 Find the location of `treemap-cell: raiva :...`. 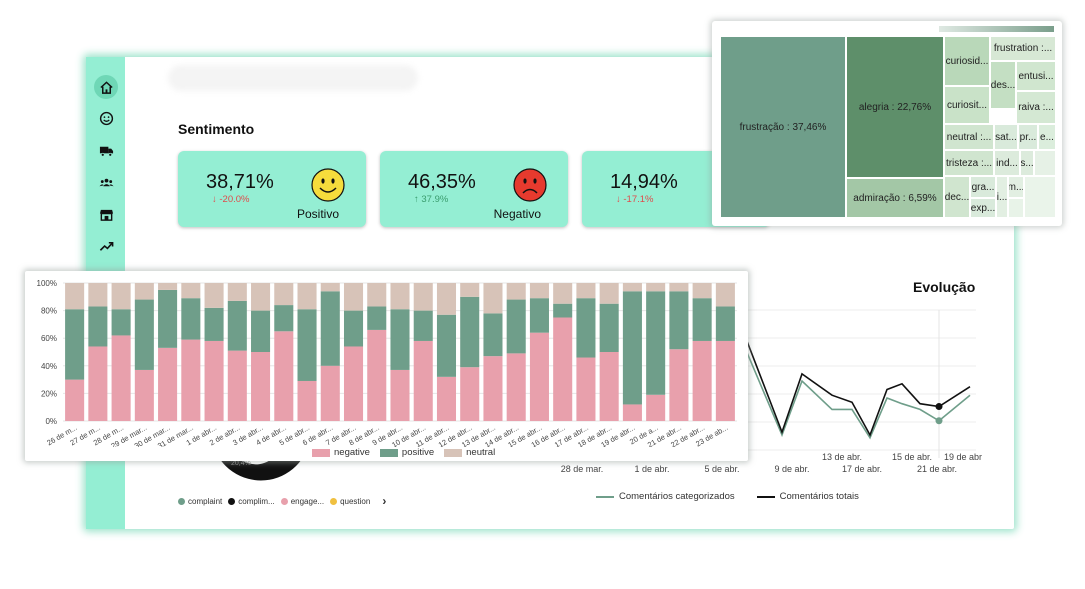

treemap-cell: raiva :... is located at coordinates (1036, 107).